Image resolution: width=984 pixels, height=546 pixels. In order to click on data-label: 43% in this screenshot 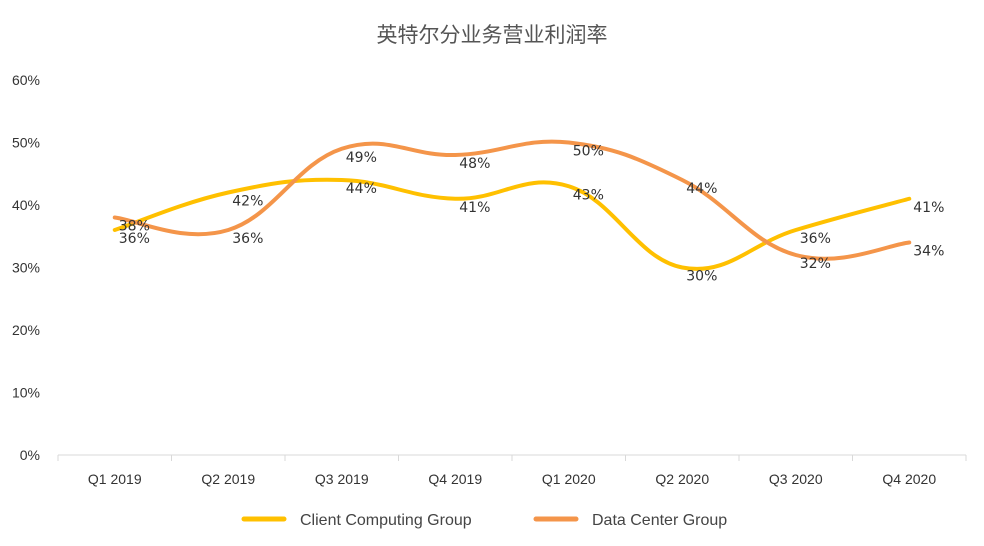, I will do `click(588, 195)`.